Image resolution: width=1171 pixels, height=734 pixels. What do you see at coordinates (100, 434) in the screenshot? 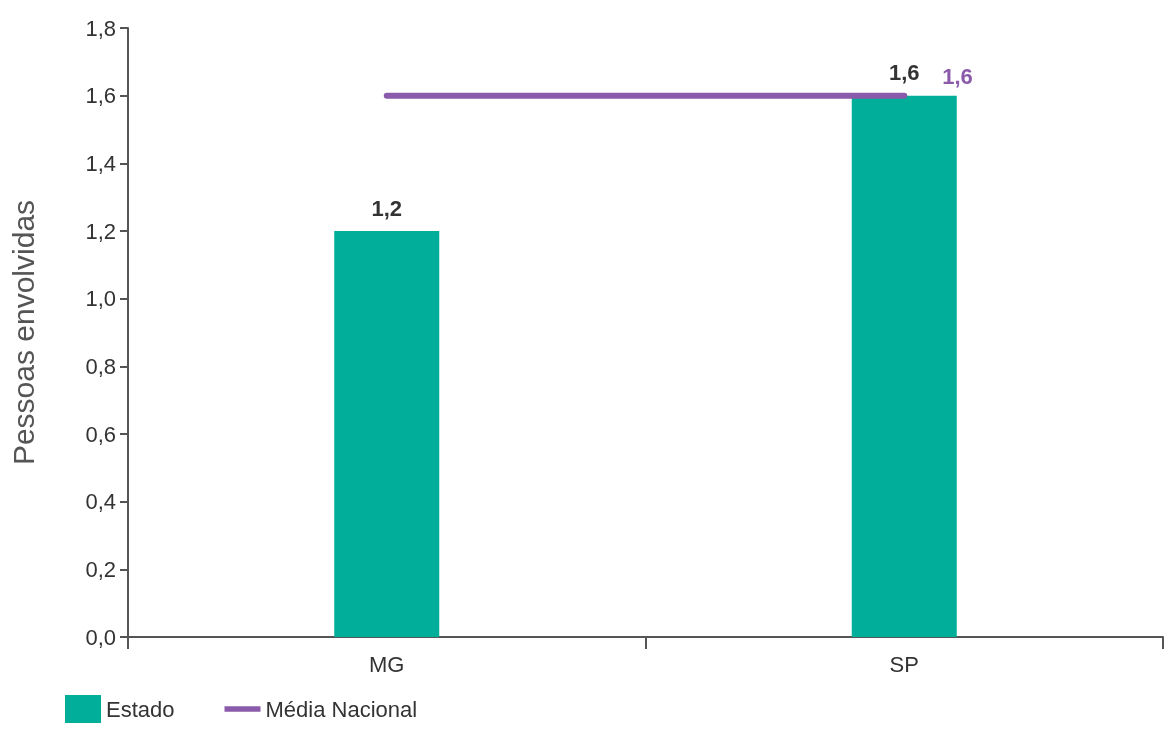
I see `y-tick-label: 0,6` at bounding box center [100, 434].